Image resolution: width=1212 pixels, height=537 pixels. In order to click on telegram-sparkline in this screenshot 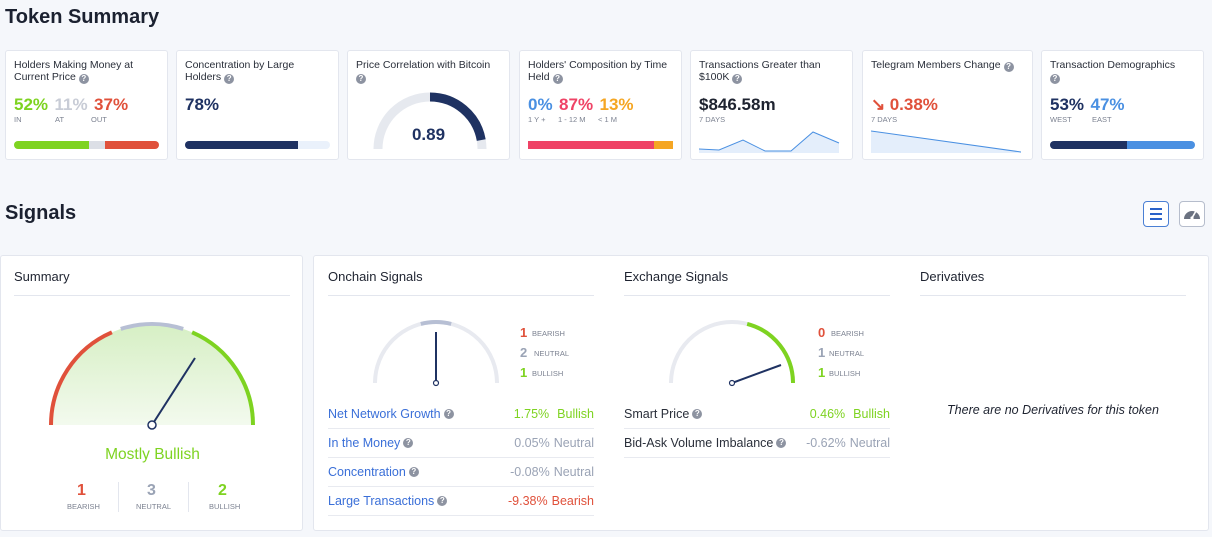, I will do `click(946, 141)`.